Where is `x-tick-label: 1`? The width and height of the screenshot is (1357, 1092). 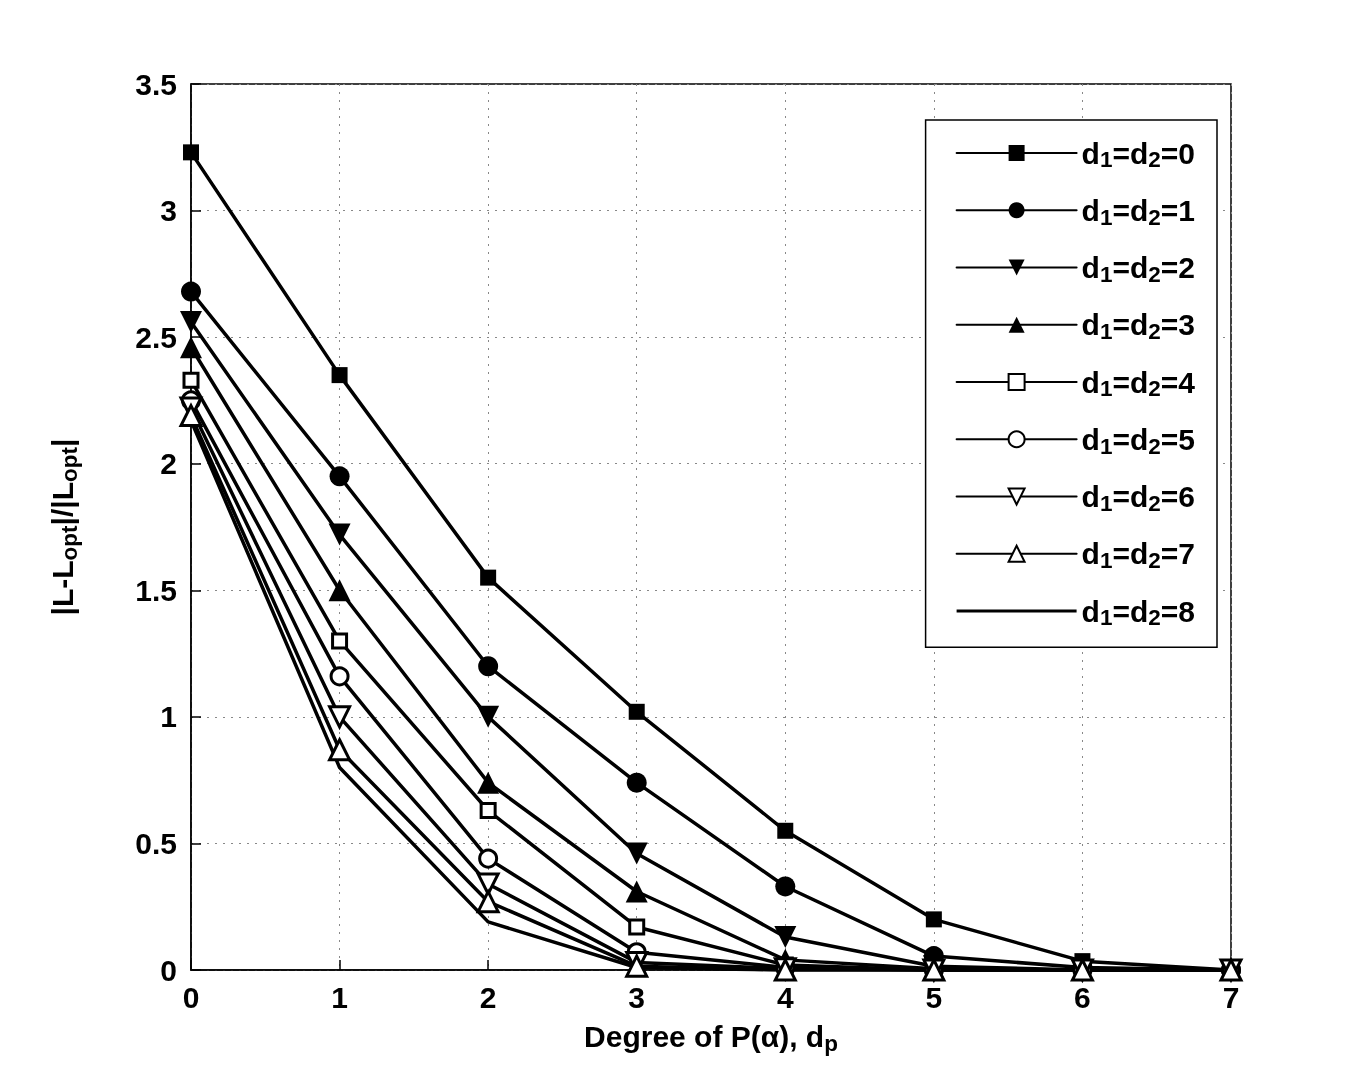
x-tick-label: 1 is located at coordinates (339, 997).